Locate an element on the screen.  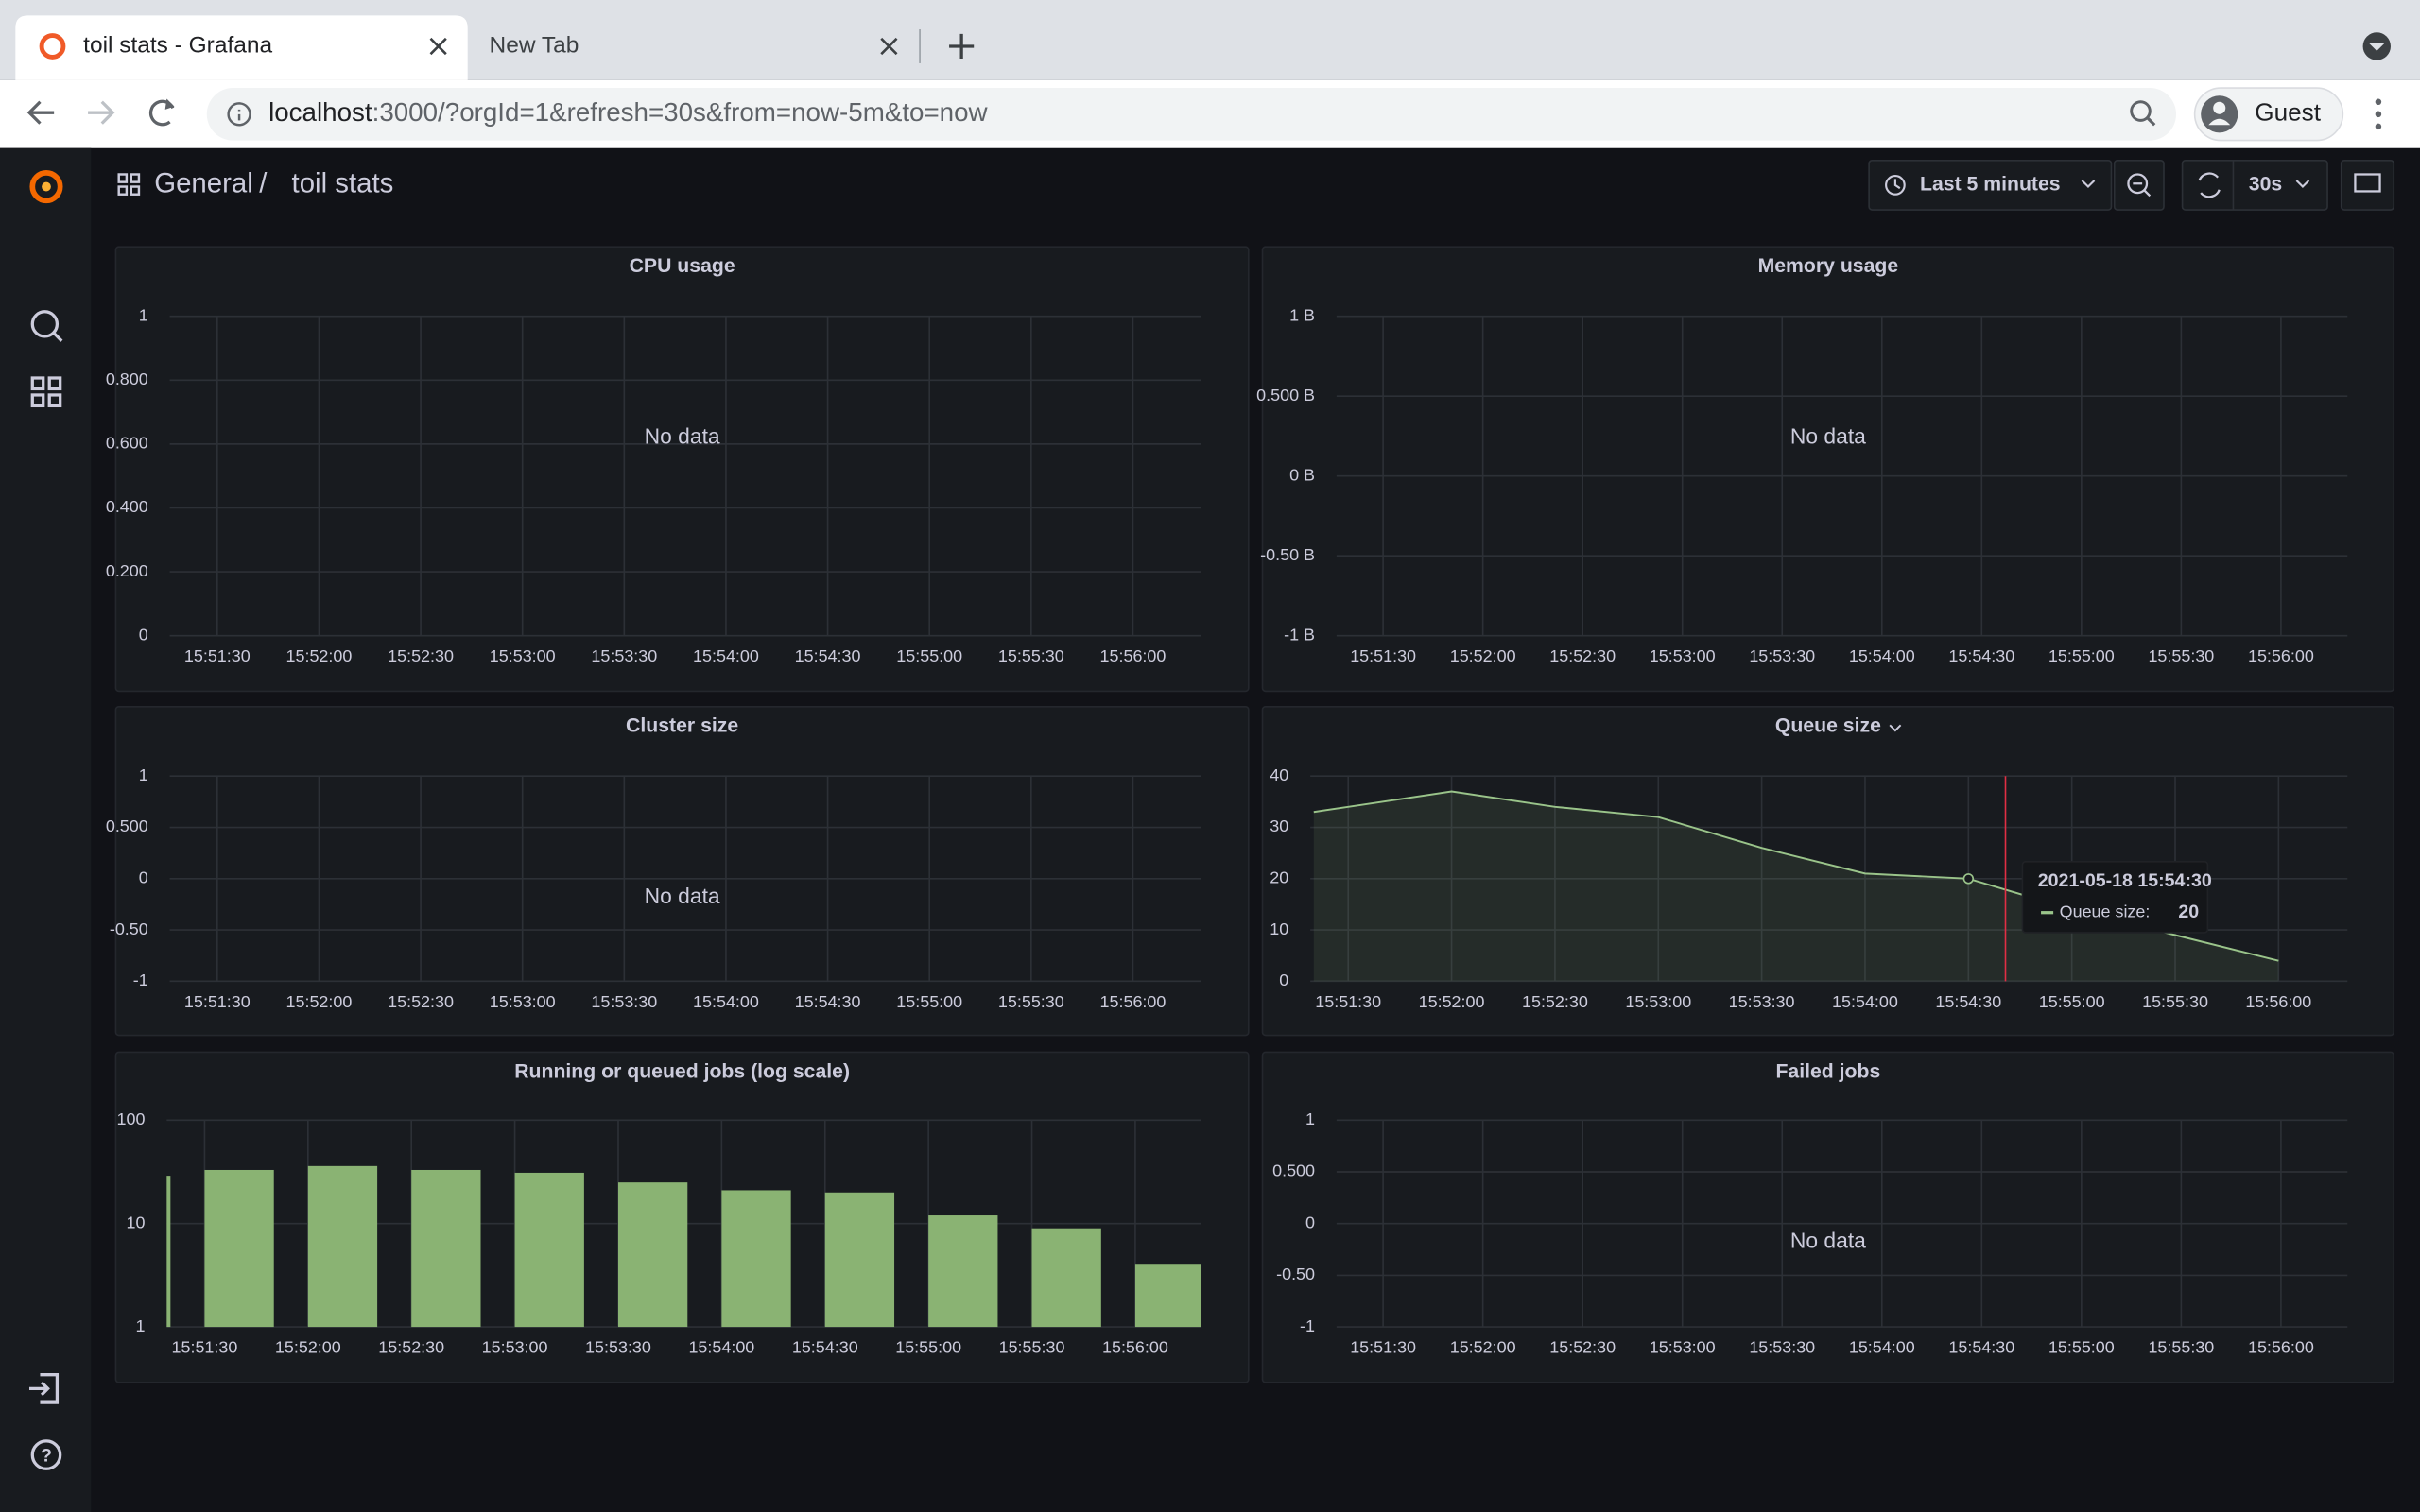
help-glyph: ? is located at coordinates (46, 1455).